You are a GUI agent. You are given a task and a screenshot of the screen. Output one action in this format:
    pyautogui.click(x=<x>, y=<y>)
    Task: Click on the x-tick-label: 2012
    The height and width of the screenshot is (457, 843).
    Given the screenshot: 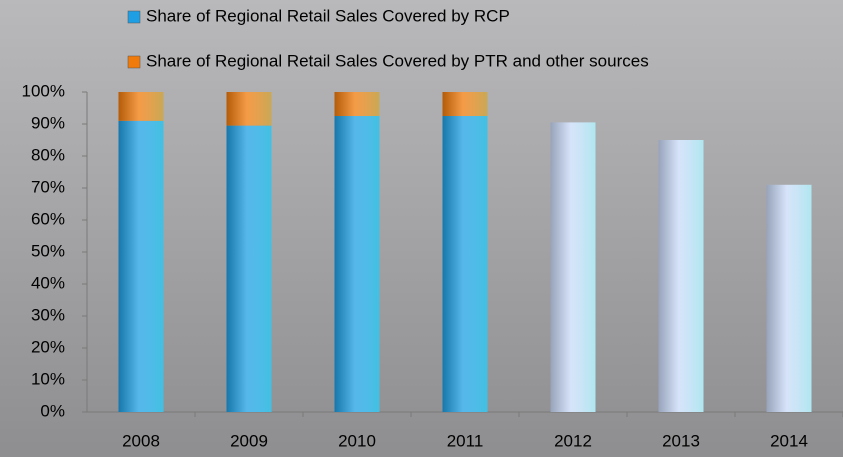 What is the action you would take?
    pyautogui.click(x=573, y=440)
    